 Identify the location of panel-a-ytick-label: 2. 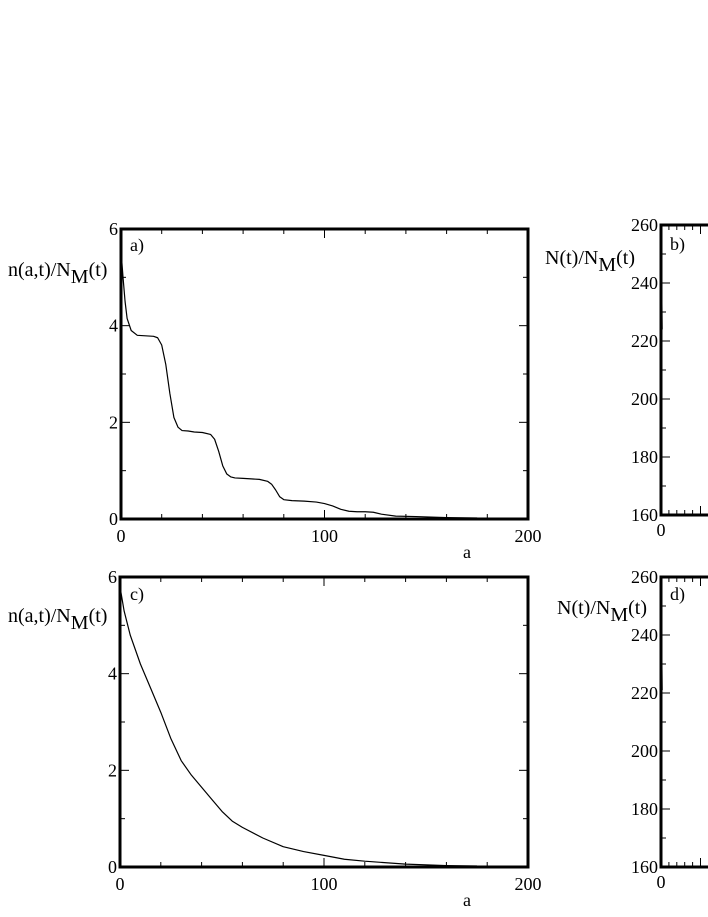
(113, 422).